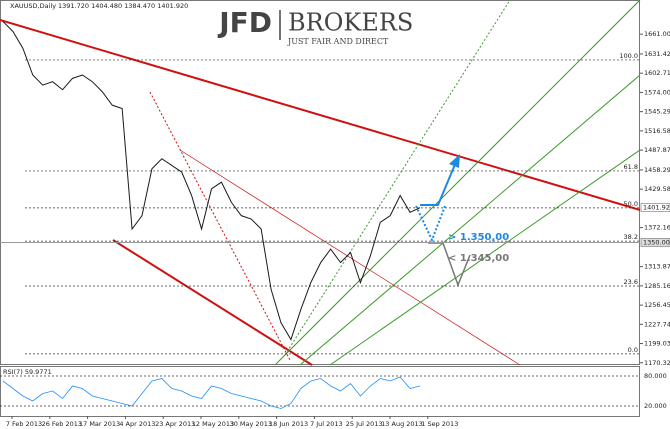 Image resolution: width=670 pixels, height=429 pixels. Describe the element at coordinates (657, 324) in the screenshot. I see `y-tick-label: 1227.740` at that location.